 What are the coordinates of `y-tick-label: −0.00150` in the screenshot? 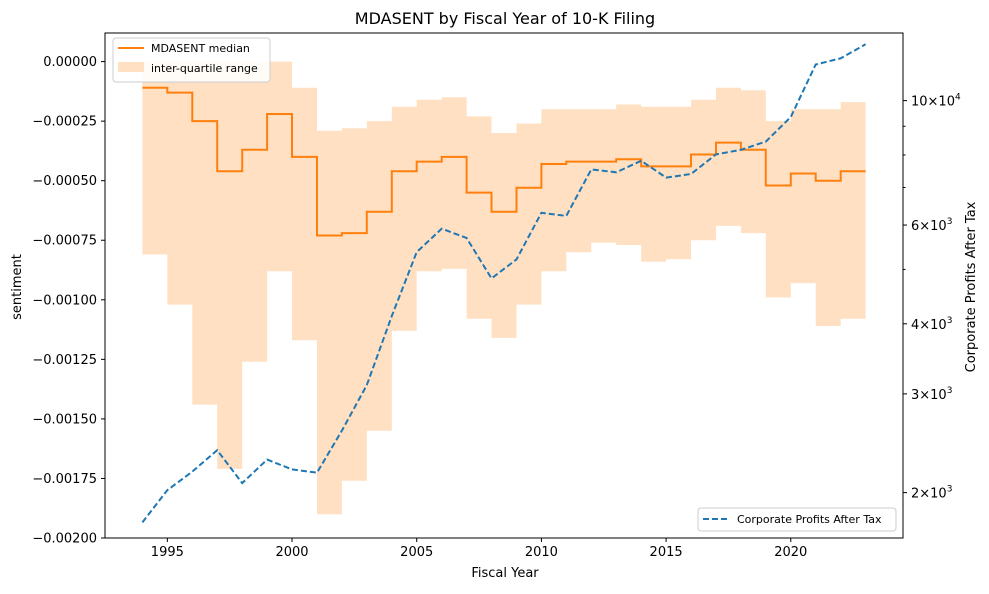 It's located at (64, 419).